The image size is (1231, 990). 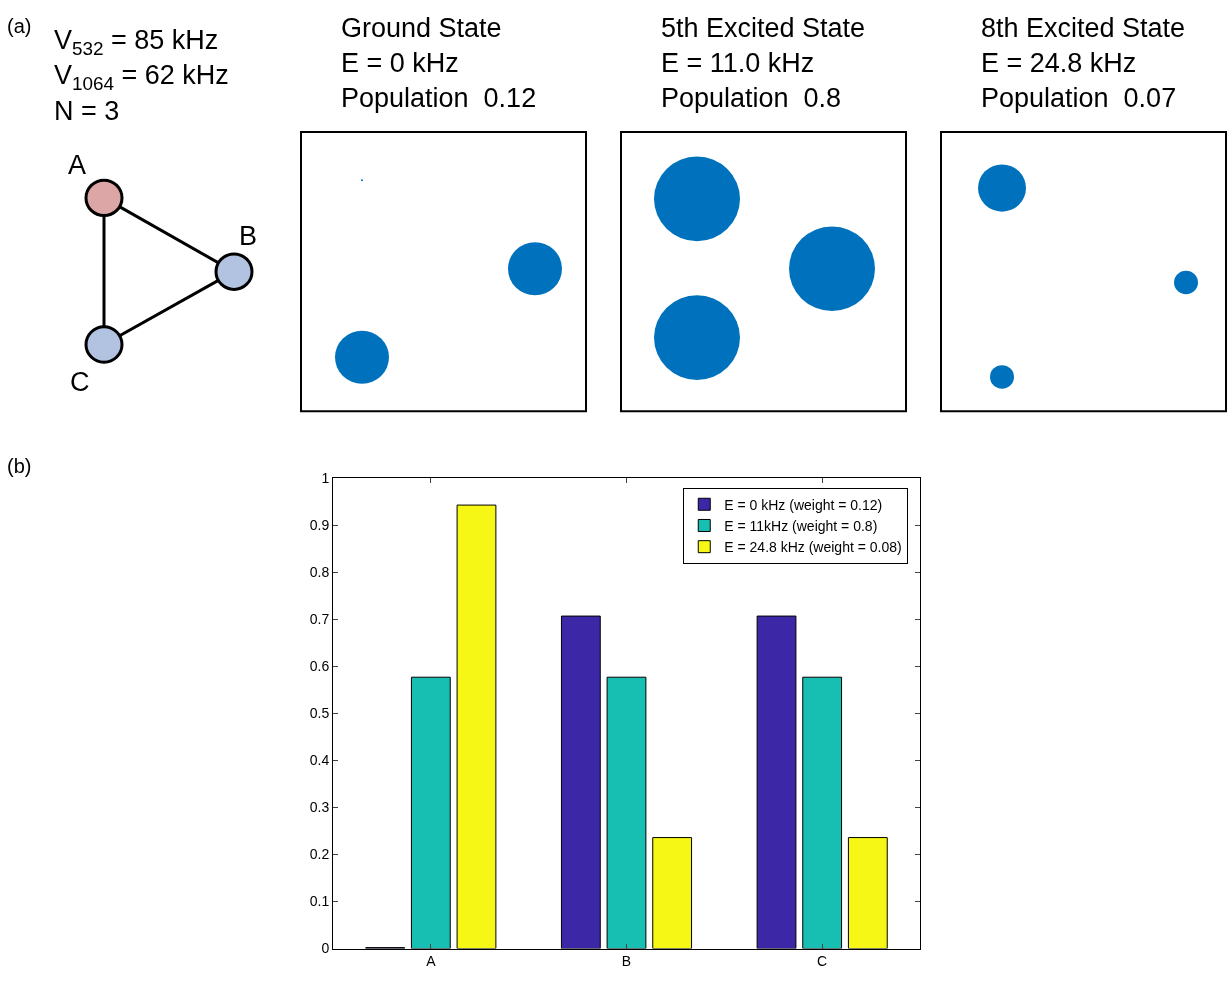 What do you see at coordinates (141, 77) in the screenshot?
I see `text: V$_{1064}$ = 62 kHz` at bounding box center [141, 77].